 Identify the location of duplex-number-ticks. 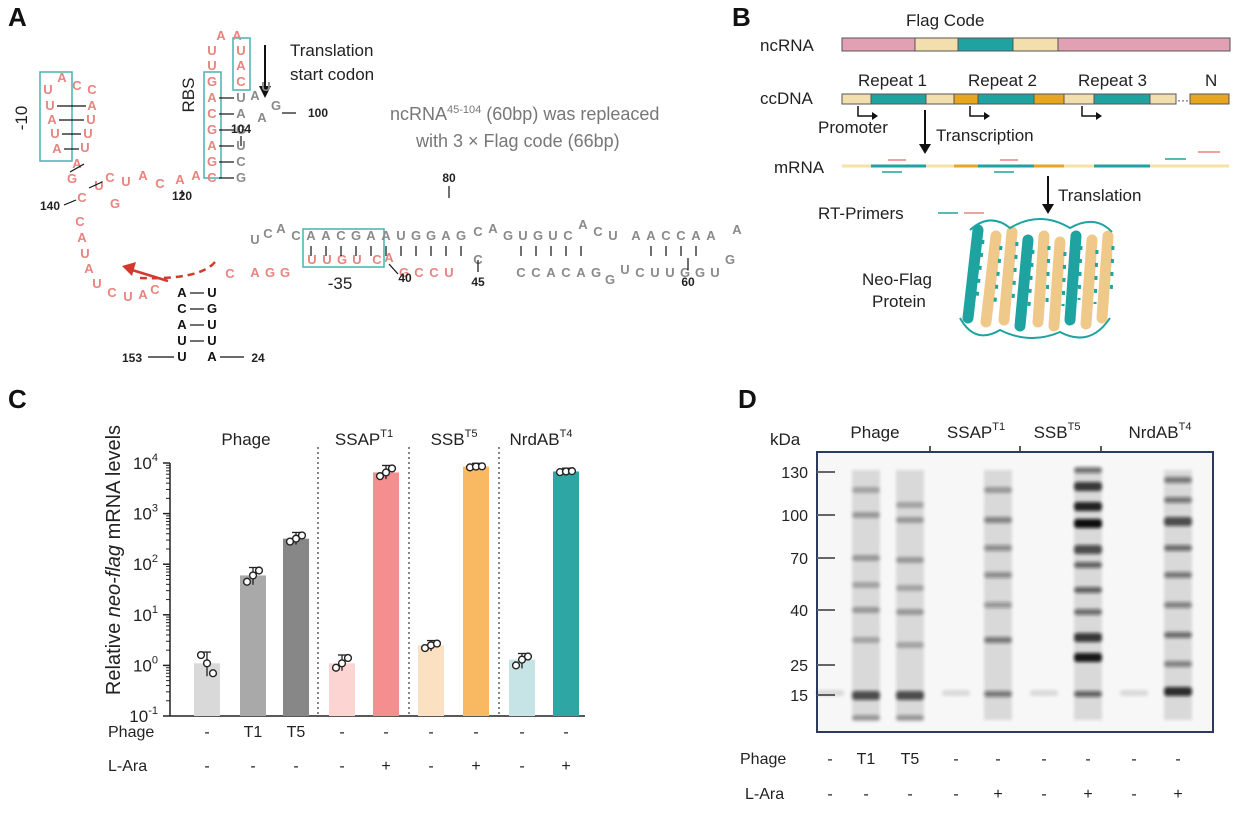
(538, 230).